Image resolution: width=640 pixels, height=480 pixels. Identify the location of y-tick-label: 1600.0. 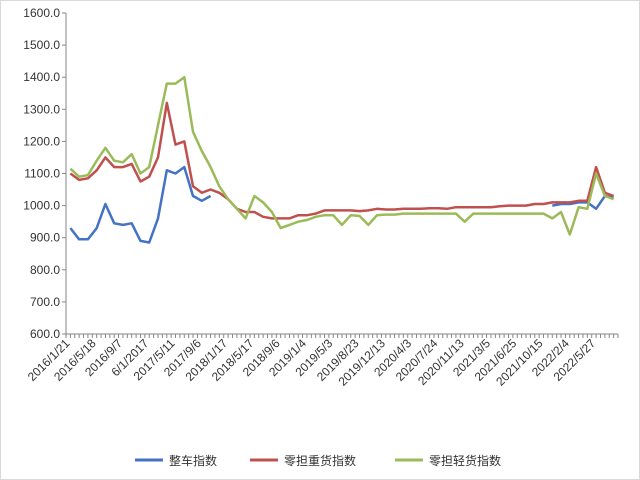
(41, 13).